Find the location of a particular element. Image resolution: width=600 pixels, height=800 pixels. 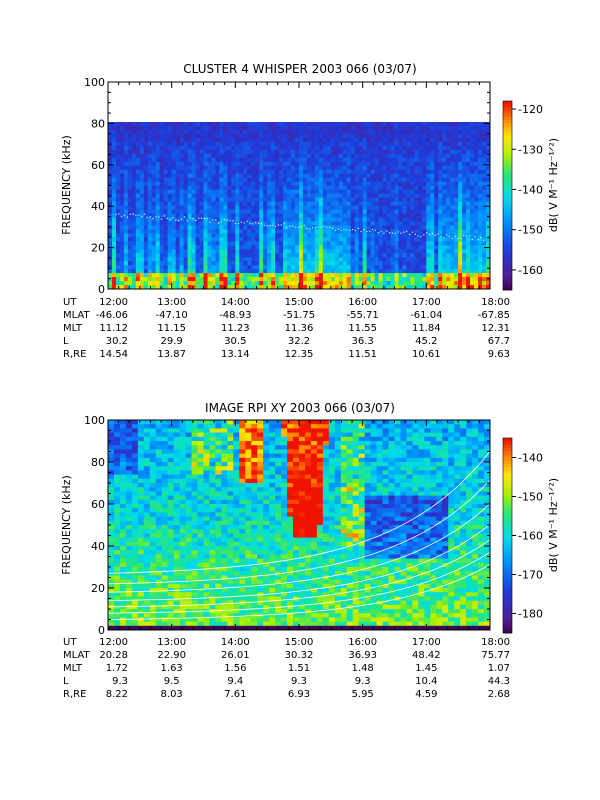

colorbar-tick-label: -120 is located at coordinates (530, 109).